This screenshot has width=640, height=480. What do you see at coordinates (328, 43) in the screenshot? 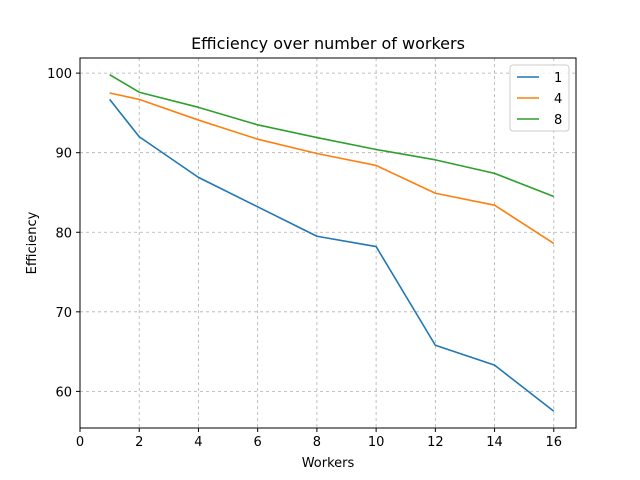
I see `chart-title: Efficiency over number of workers` at bounding box center [328, 43].